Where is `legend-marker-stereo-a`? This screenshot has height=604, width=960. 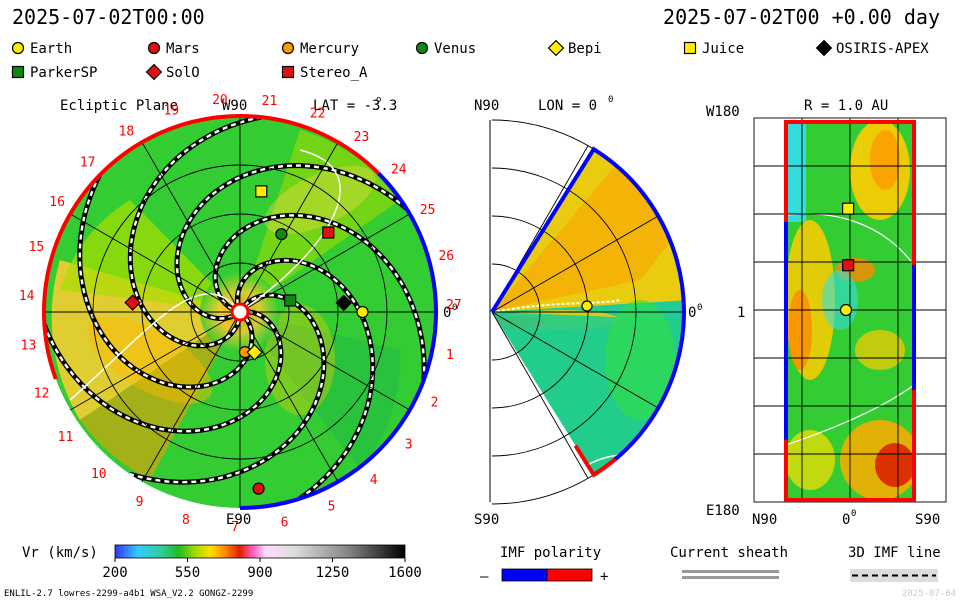
legend-marker-stereo-a is located at coordinates (288, 72).